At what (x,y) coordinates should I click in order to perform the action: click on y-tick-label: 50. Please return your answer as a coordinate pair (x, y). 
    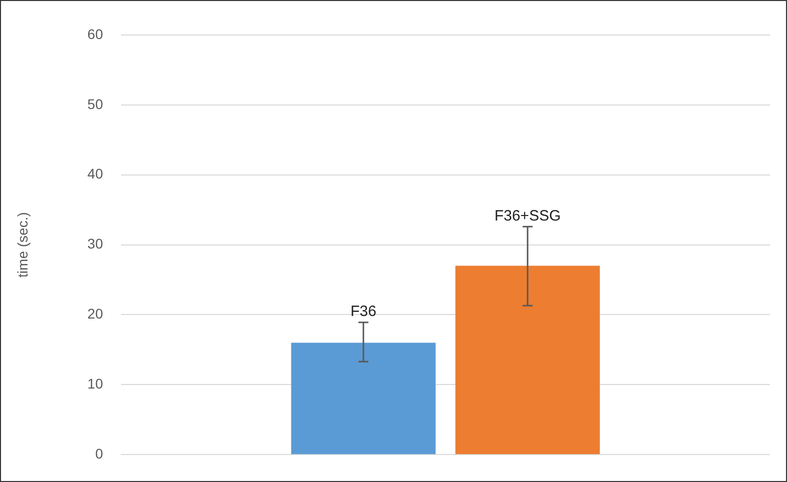
    Looking at the image, I should click on (95, 104).